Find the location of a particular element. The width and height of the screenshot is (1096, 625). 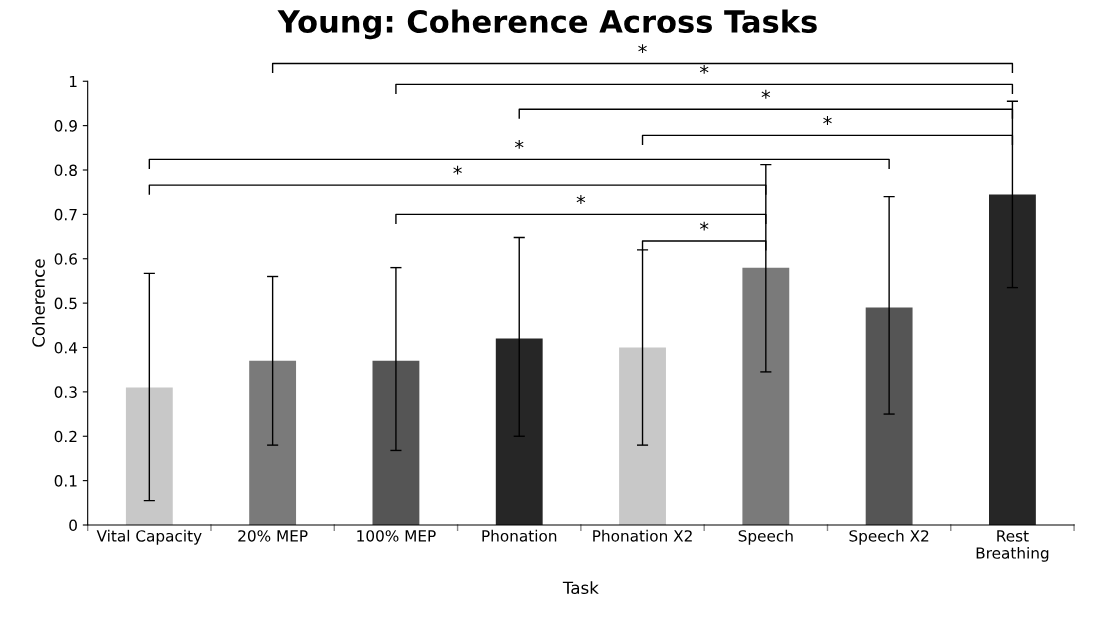

y-tick-label: 0 is located at coordinates (73, 525).